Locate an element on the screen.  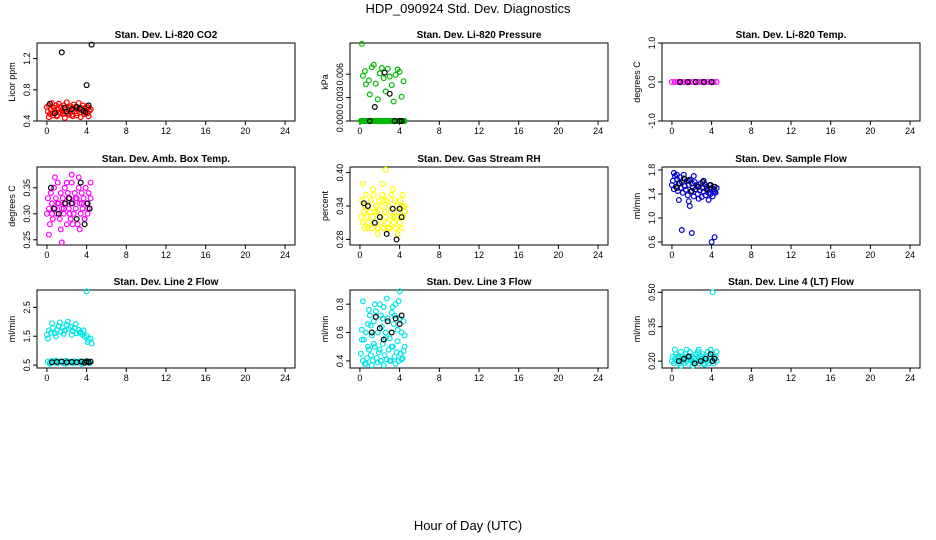
y-tick-label: 1.5 is located at coordinates (27, 336).